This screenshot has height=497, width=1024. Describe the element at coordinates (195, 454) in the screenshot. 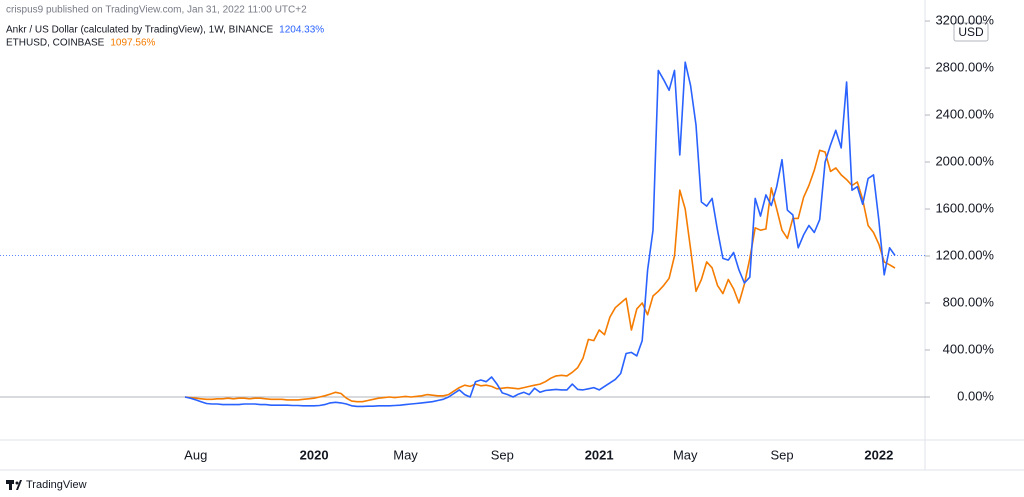

I see `x-tick-label: Aug` at that location.